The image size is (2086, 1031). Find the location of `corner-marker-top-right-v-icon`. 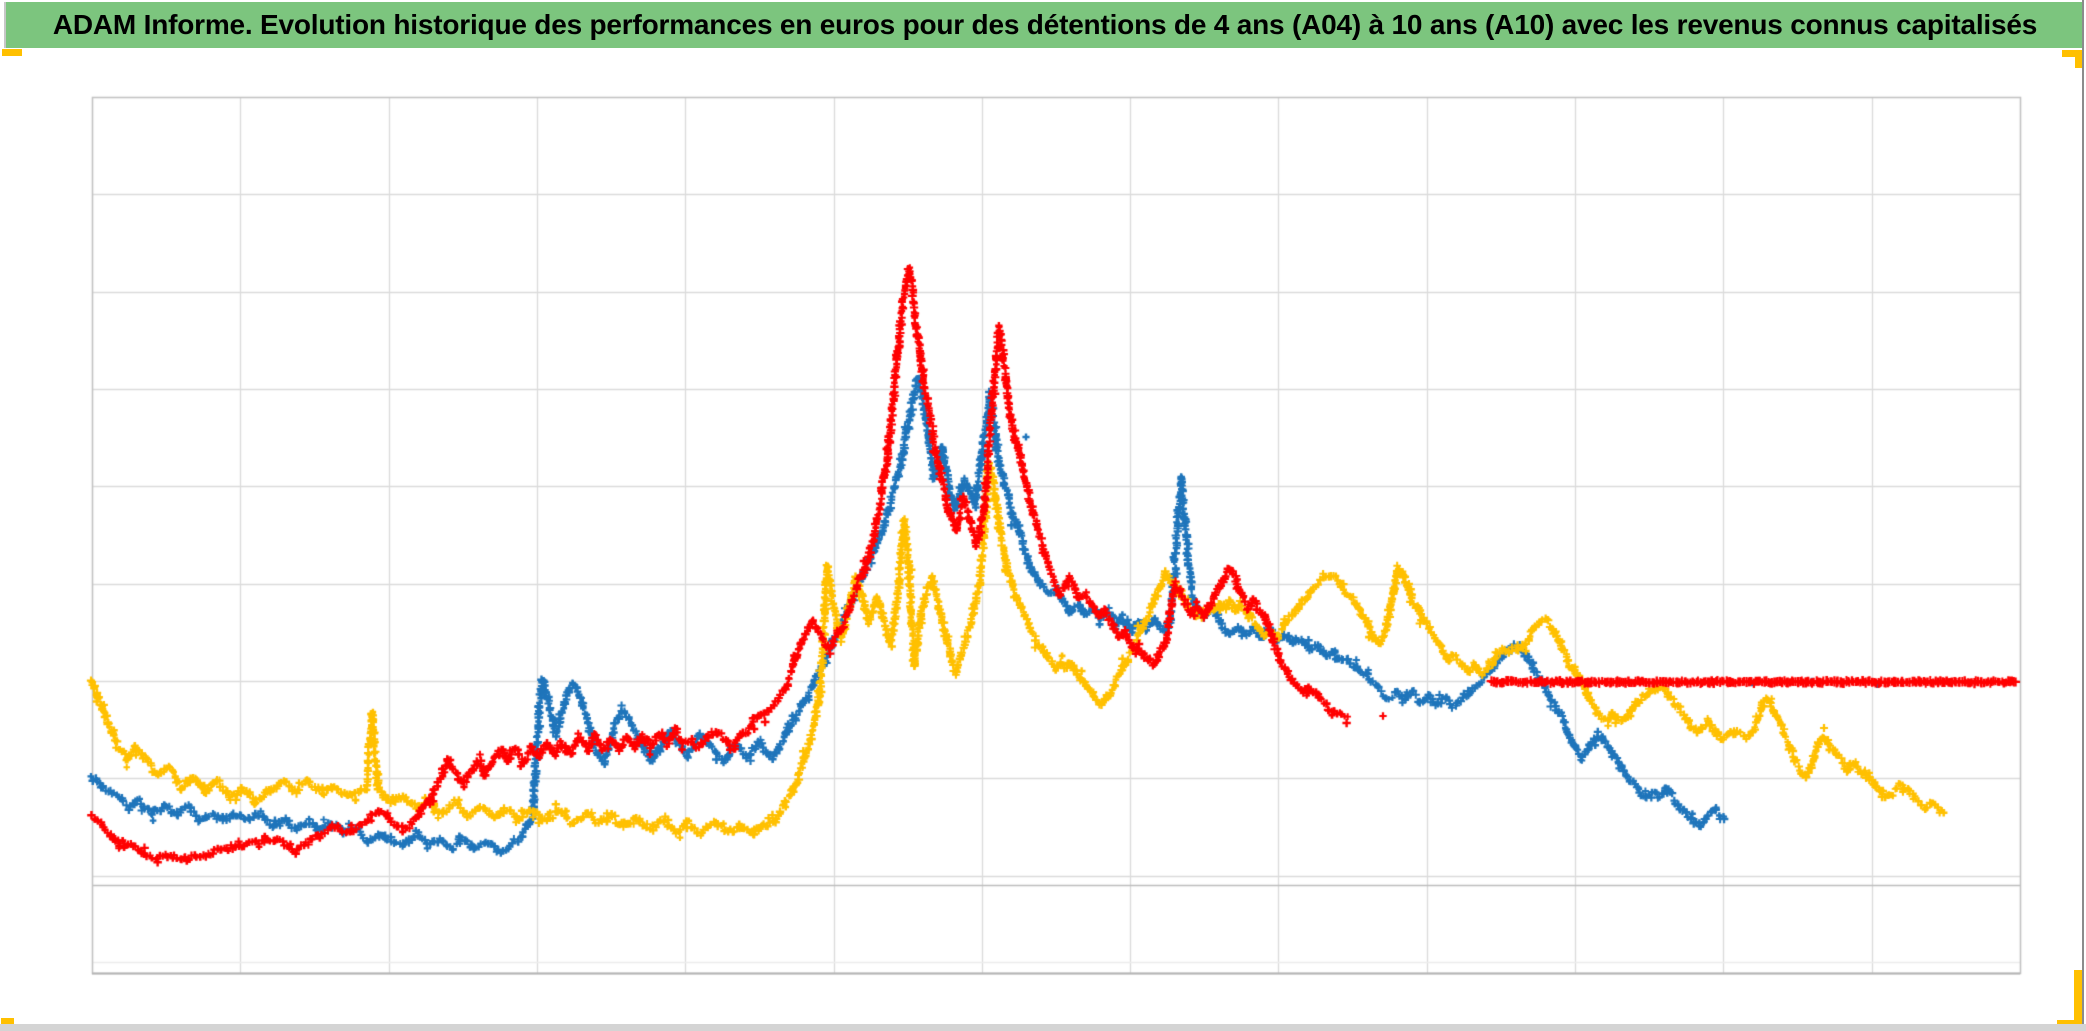

corner-marker-top-right-v-icon is located at coordinates (2078, 59).